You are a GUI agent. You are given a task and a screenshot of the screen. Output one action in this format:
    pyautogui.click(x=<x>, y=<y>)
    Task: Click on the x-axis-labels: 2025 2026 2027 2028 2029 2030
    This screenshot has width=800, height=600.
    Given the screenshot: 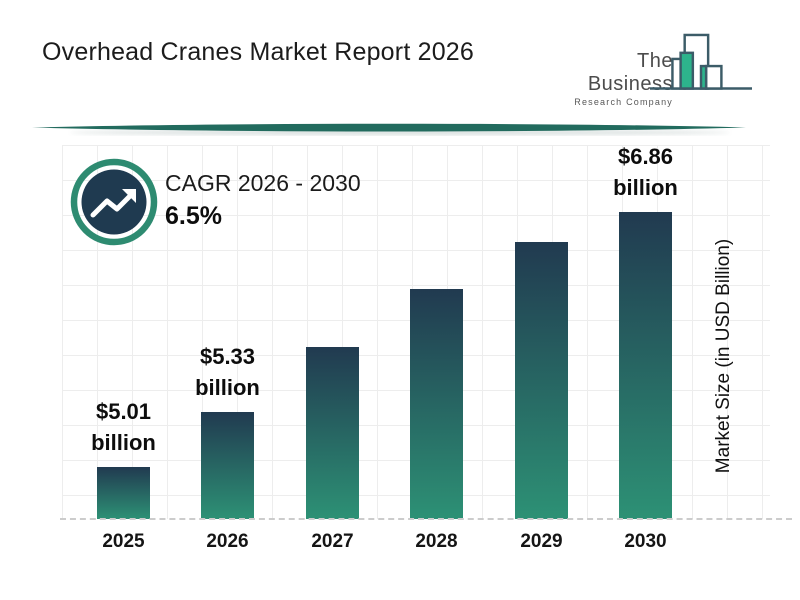 What is the action you would take?
    pyautogui.click(x=400, y=546)
    